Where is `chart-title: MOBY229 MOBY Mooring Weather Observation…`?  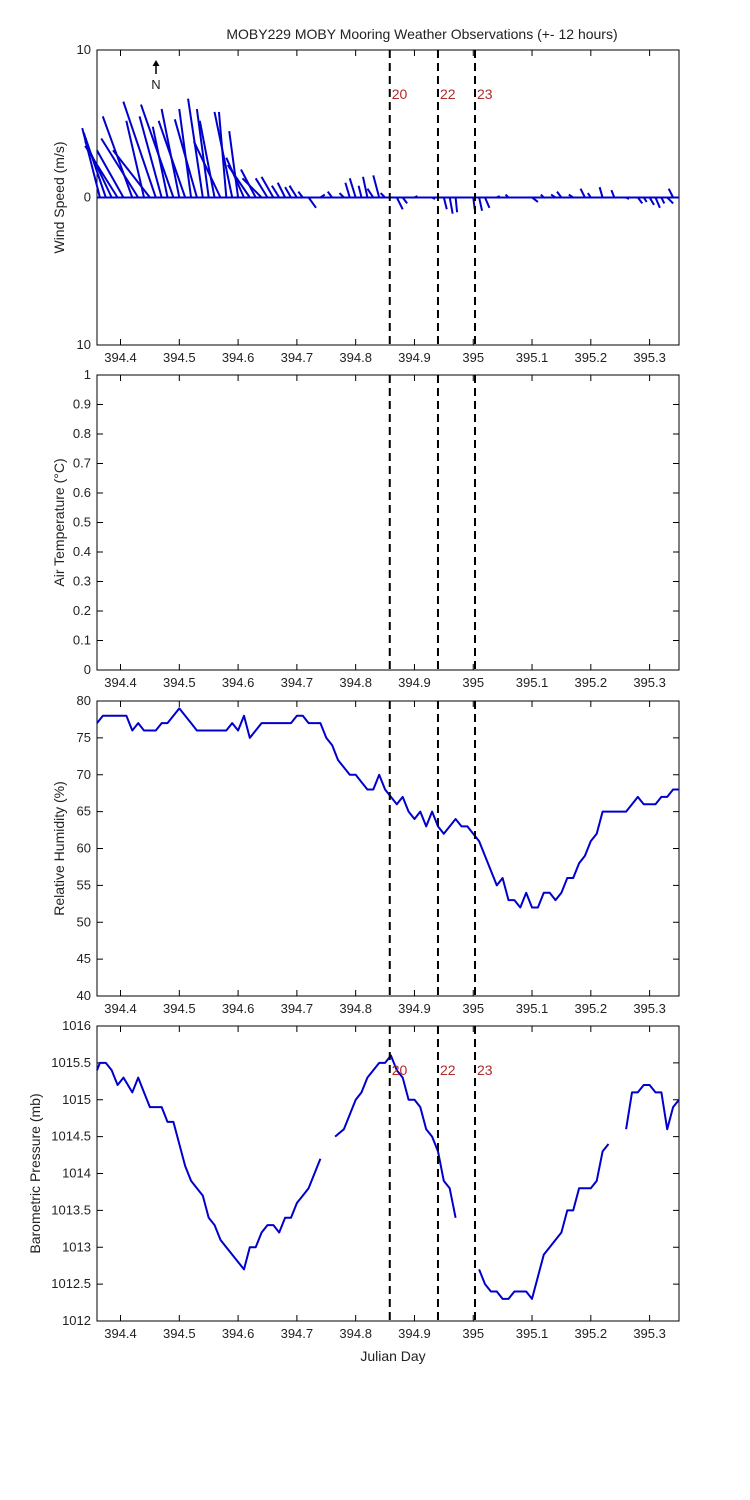 chart-title: MOBY229 MOBY Mooring Weather Observation… is located at coordinates (421, 34).